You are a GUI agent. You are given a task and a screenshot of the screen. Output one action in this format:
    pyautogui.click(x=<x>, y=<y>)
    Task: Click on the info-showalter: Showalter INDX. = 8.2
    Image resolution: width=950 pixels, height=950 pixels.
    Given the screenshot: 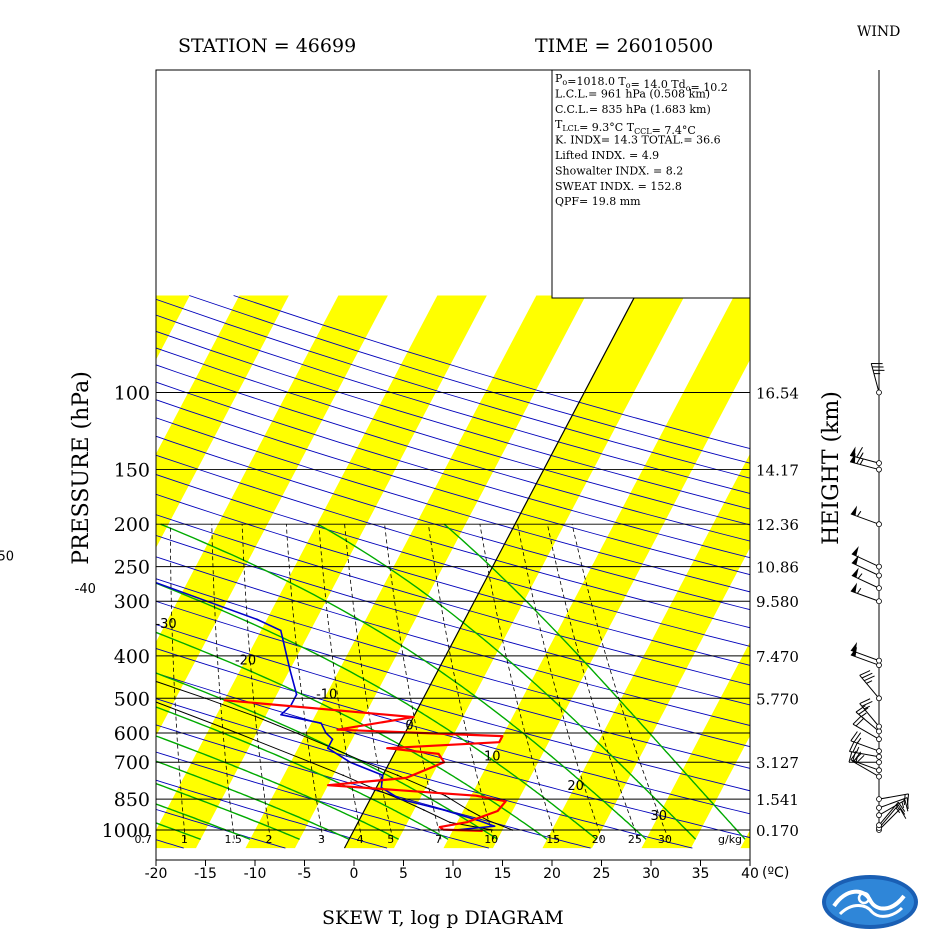 What is the action you would take?
    pyautogui.click(x=619, y=170)
    